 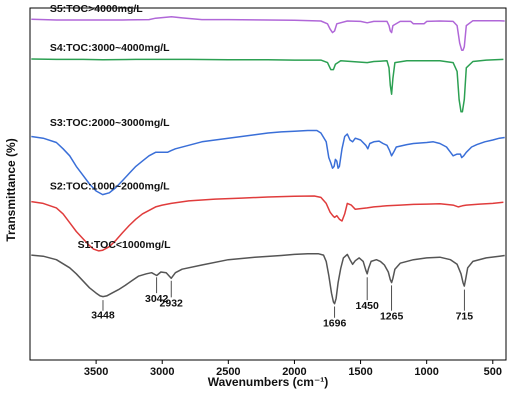 What do you see at coordinates (493, 372) in the screenshot?
I see `x-tick-label: 500` at bounding box center [493, 372].